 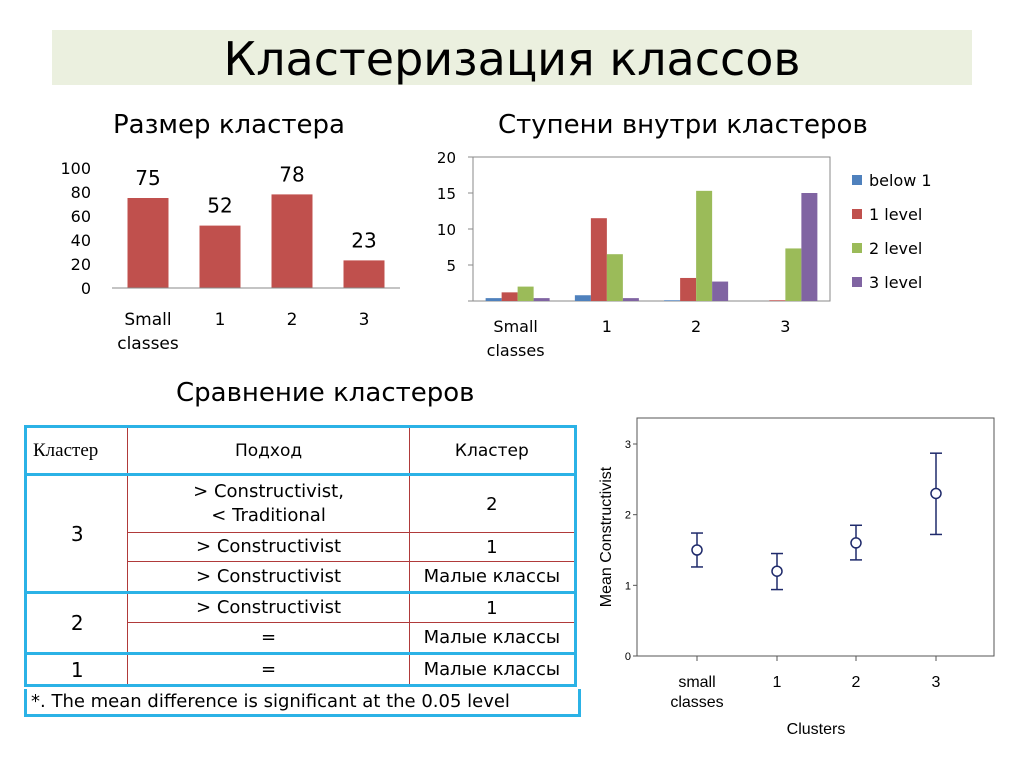 I want to click on cluster-cell: 2, so click(x=76, y=623).